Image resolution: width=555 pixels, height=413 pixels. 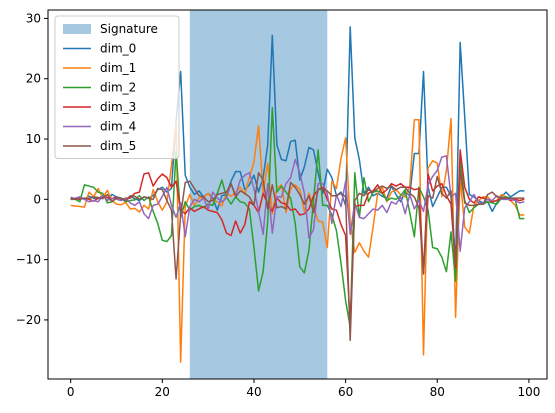 What do you see at coordinates (118, 49) in the screenshot?
I see `legend-label: dim_0` at bounding box center [118, 49].